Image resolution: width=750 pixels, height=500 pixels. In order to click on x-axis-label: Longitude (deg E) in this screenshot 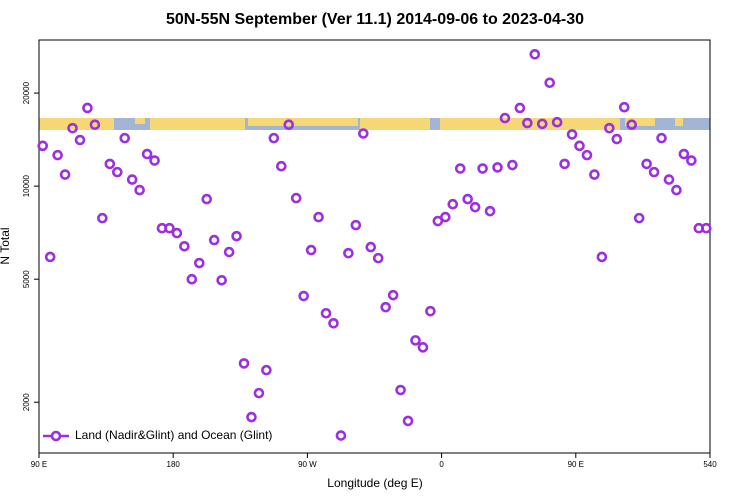, I will do `click(374, 483)`.